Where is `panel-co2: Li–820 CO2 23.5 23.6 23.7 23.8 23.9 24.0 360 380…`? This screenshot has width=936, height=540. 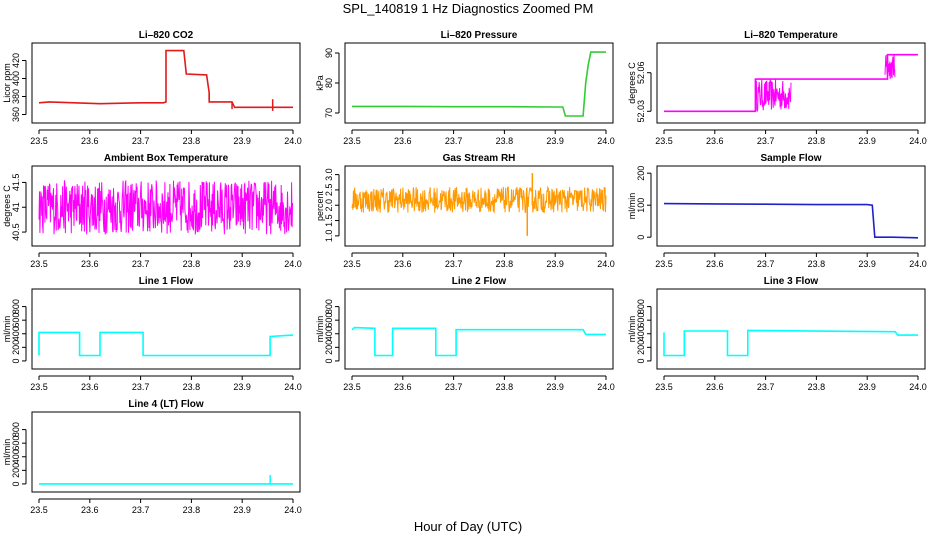 panel-co2: Li–820 CO2 23.5 23.6 23.7 23.8 23.9 24.0 360 380… is located at coordinates (152, 88).